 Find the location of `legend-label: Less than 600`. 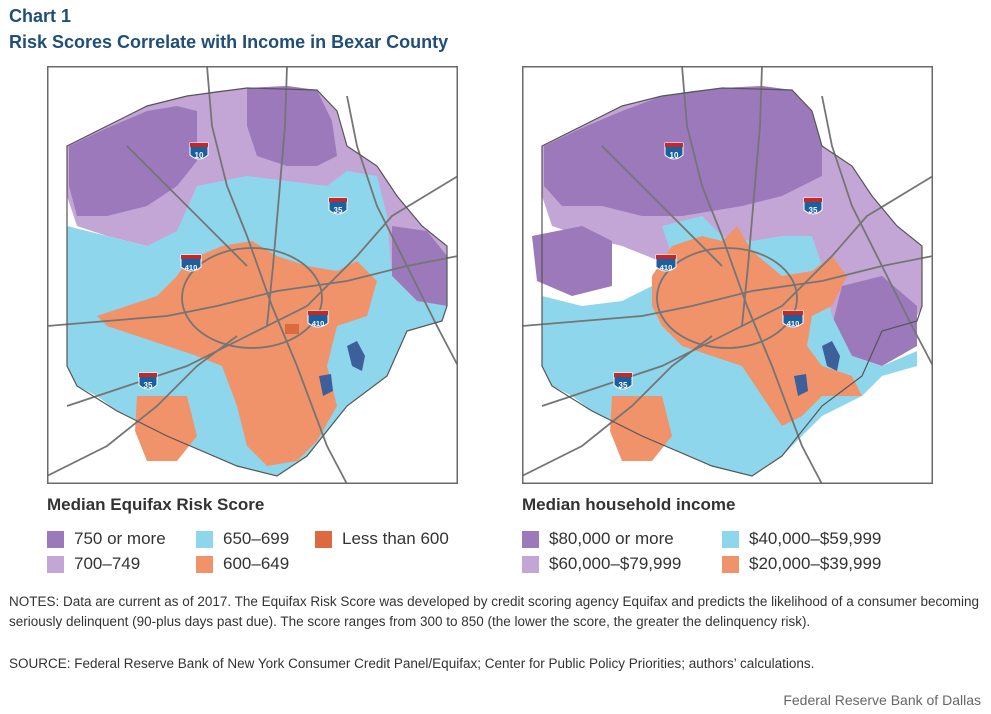

legend-label: Less than 600 is located at coordinates (395, 538).